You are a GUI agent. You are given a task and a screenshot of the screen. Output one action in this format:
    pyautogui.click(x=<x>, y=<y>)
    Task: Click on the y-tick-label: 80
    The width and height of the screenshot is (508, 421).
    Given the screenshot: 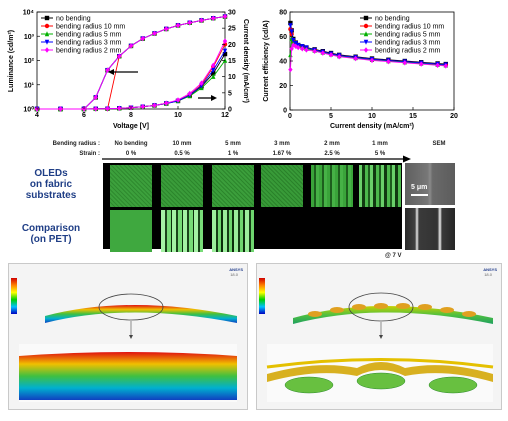 What is the action you would take?
    pyautogui.click(x=283, y=13)
    